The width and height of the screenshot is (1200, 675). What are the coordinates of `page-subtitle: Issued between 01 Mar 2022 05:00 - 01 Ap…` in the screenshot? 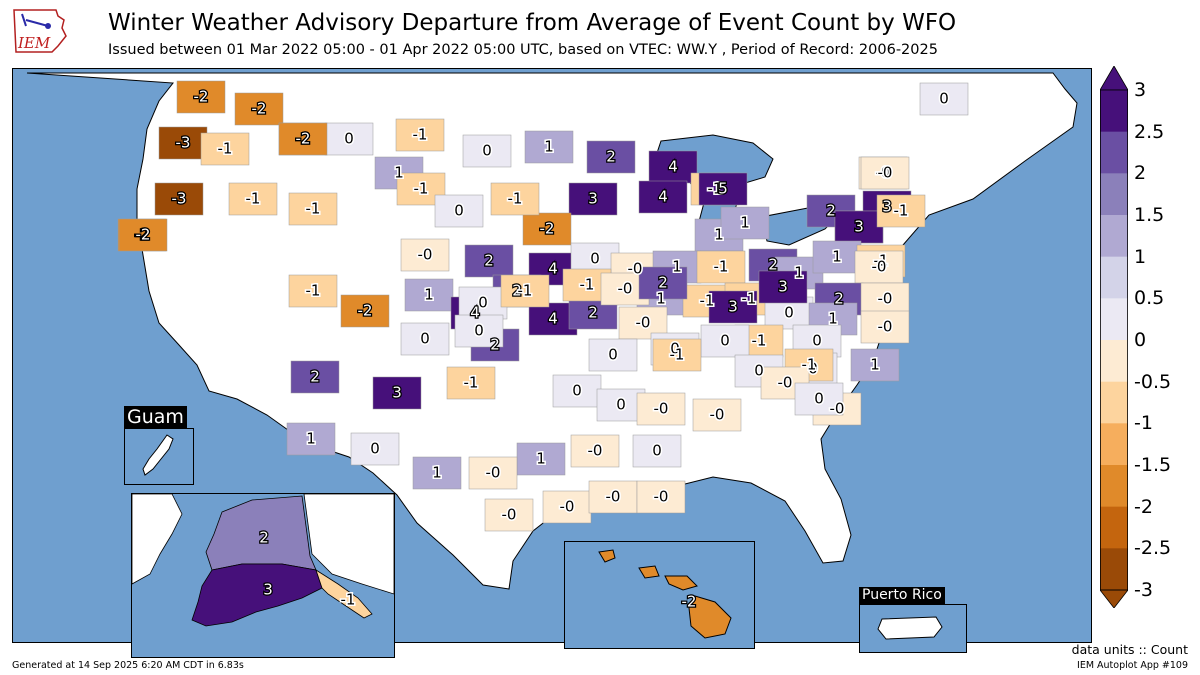 It's located at (523, 50).